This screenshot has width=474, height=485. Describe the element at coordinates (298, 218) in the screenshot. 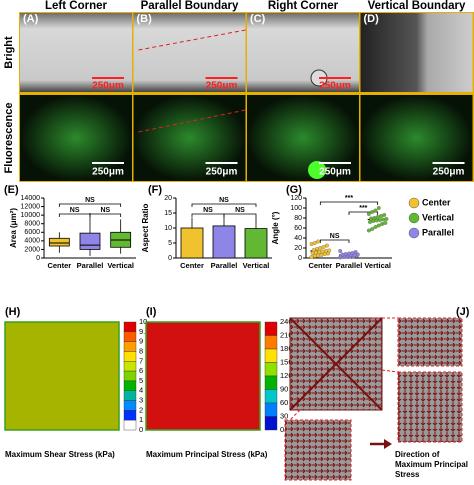

I see `y-tick-label: 80` at that location.